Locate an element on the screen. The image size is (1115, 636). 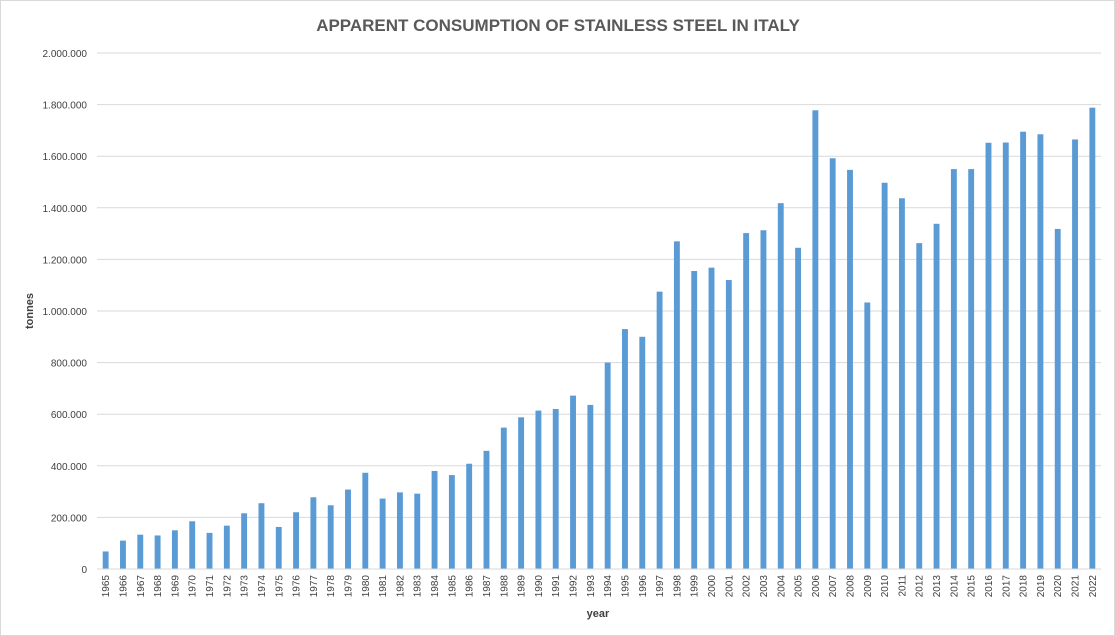
bar-1987 is located at coordinates (486, 509).